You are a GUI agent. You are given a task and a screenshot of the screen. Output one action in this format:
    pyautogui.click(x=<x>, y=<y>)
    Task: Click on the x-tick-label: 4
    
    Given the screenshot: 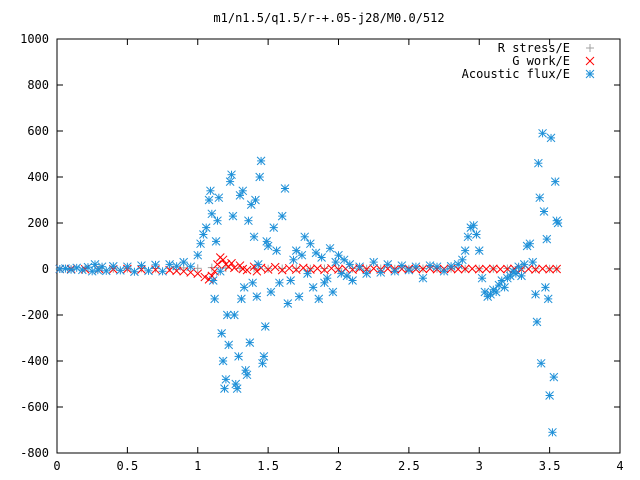 What is the action you would take?
    pyautogui.click(x=619, y=466)
    